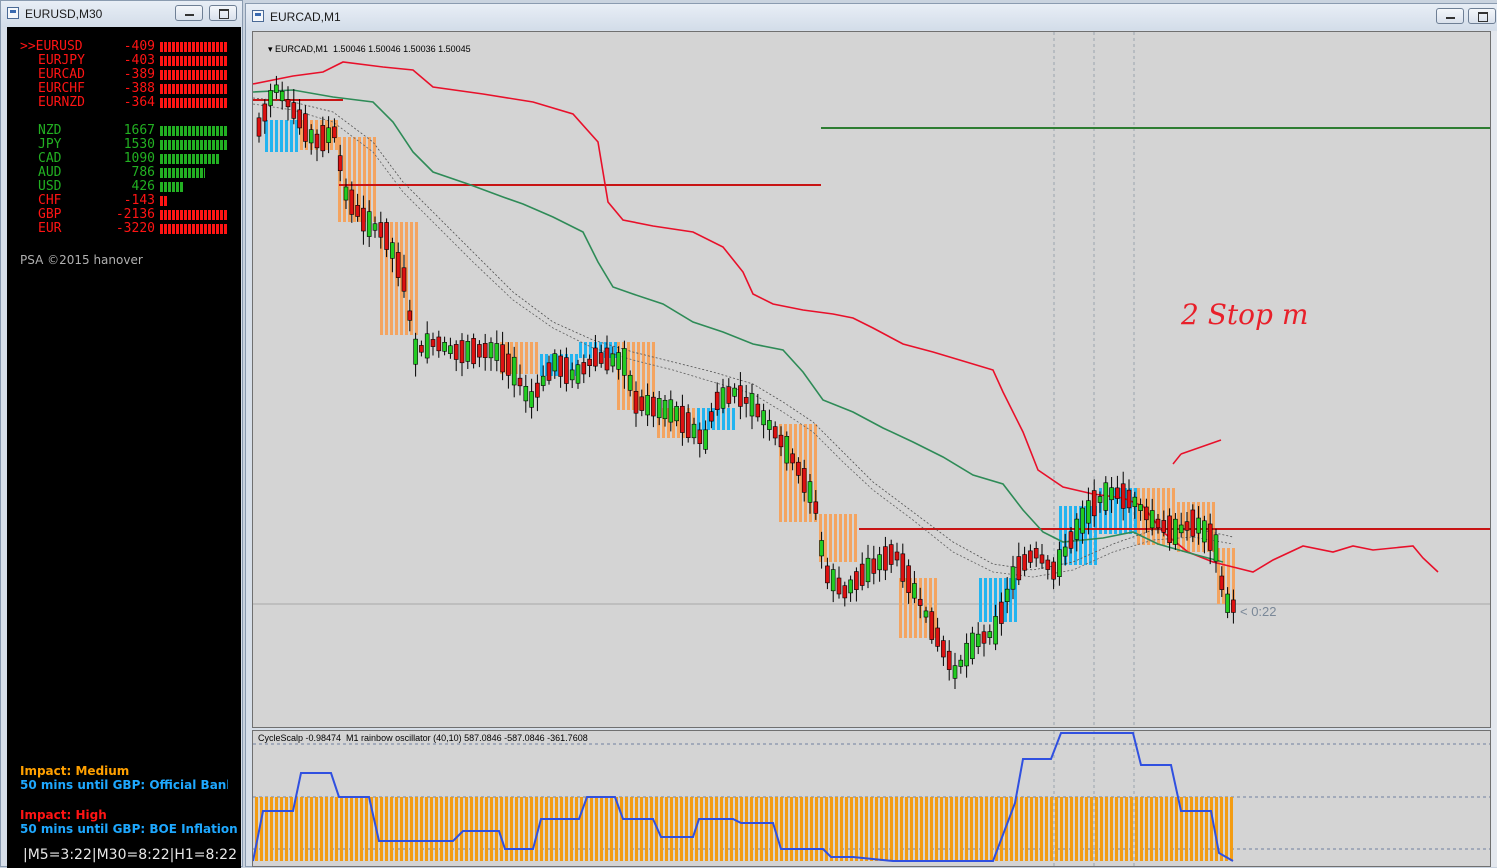  What do you see at coordinates (1245, 314) in the screenshot?
I see `handwritten-annotation: 2 Stop m` at bounding box center [1245, 314].